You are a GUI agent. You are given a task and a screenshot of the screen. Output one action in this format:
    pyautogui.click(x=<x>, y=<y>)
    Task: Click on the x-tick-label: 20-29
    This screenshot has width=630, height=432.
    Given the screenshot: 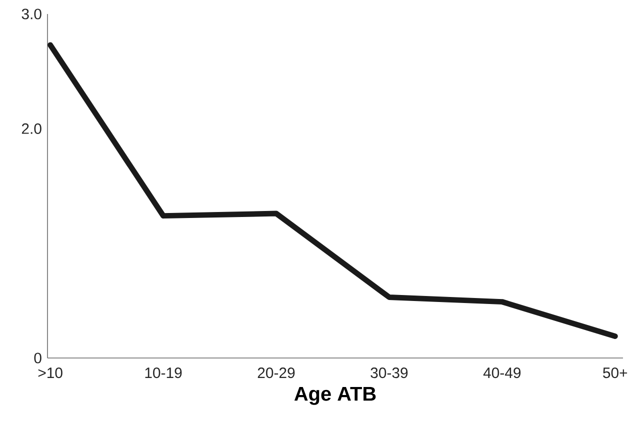 What is the action you would take?
    pyautogui.click(x=276, y=373)
    